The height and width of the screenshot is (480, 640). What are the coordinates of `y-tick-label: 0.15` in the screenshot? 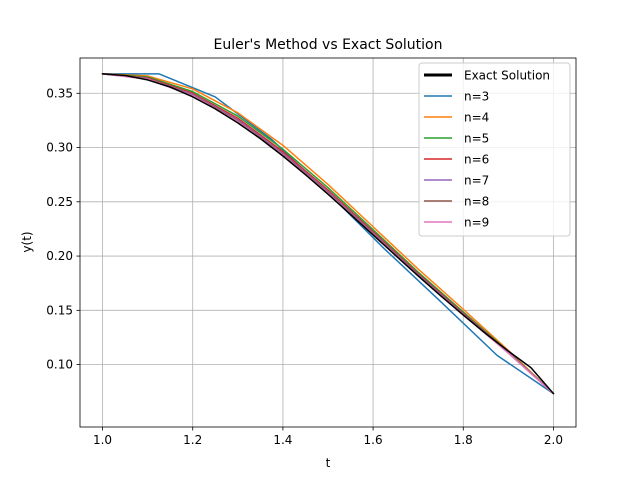 It's located at (59, 310).